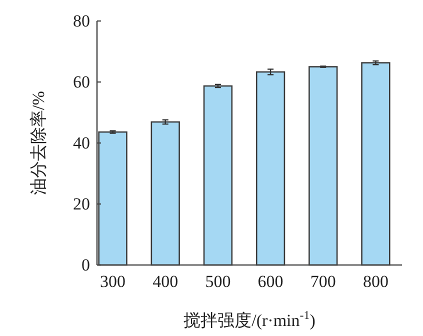 The height and width of the screenshot is (336, 423). Describe the element at coordinates (271, 281) in the screenshot. I see `x-tick-label: 600` at that location.